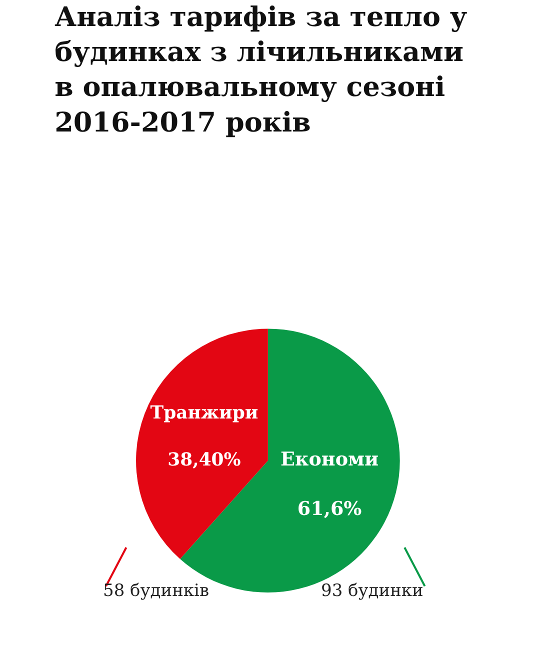 This screenshot has height=649, width=546. What do you see at coordinates (372, 591) in the screenshot?
I see `text: 93 будинки` at bounding box center [372, 591].